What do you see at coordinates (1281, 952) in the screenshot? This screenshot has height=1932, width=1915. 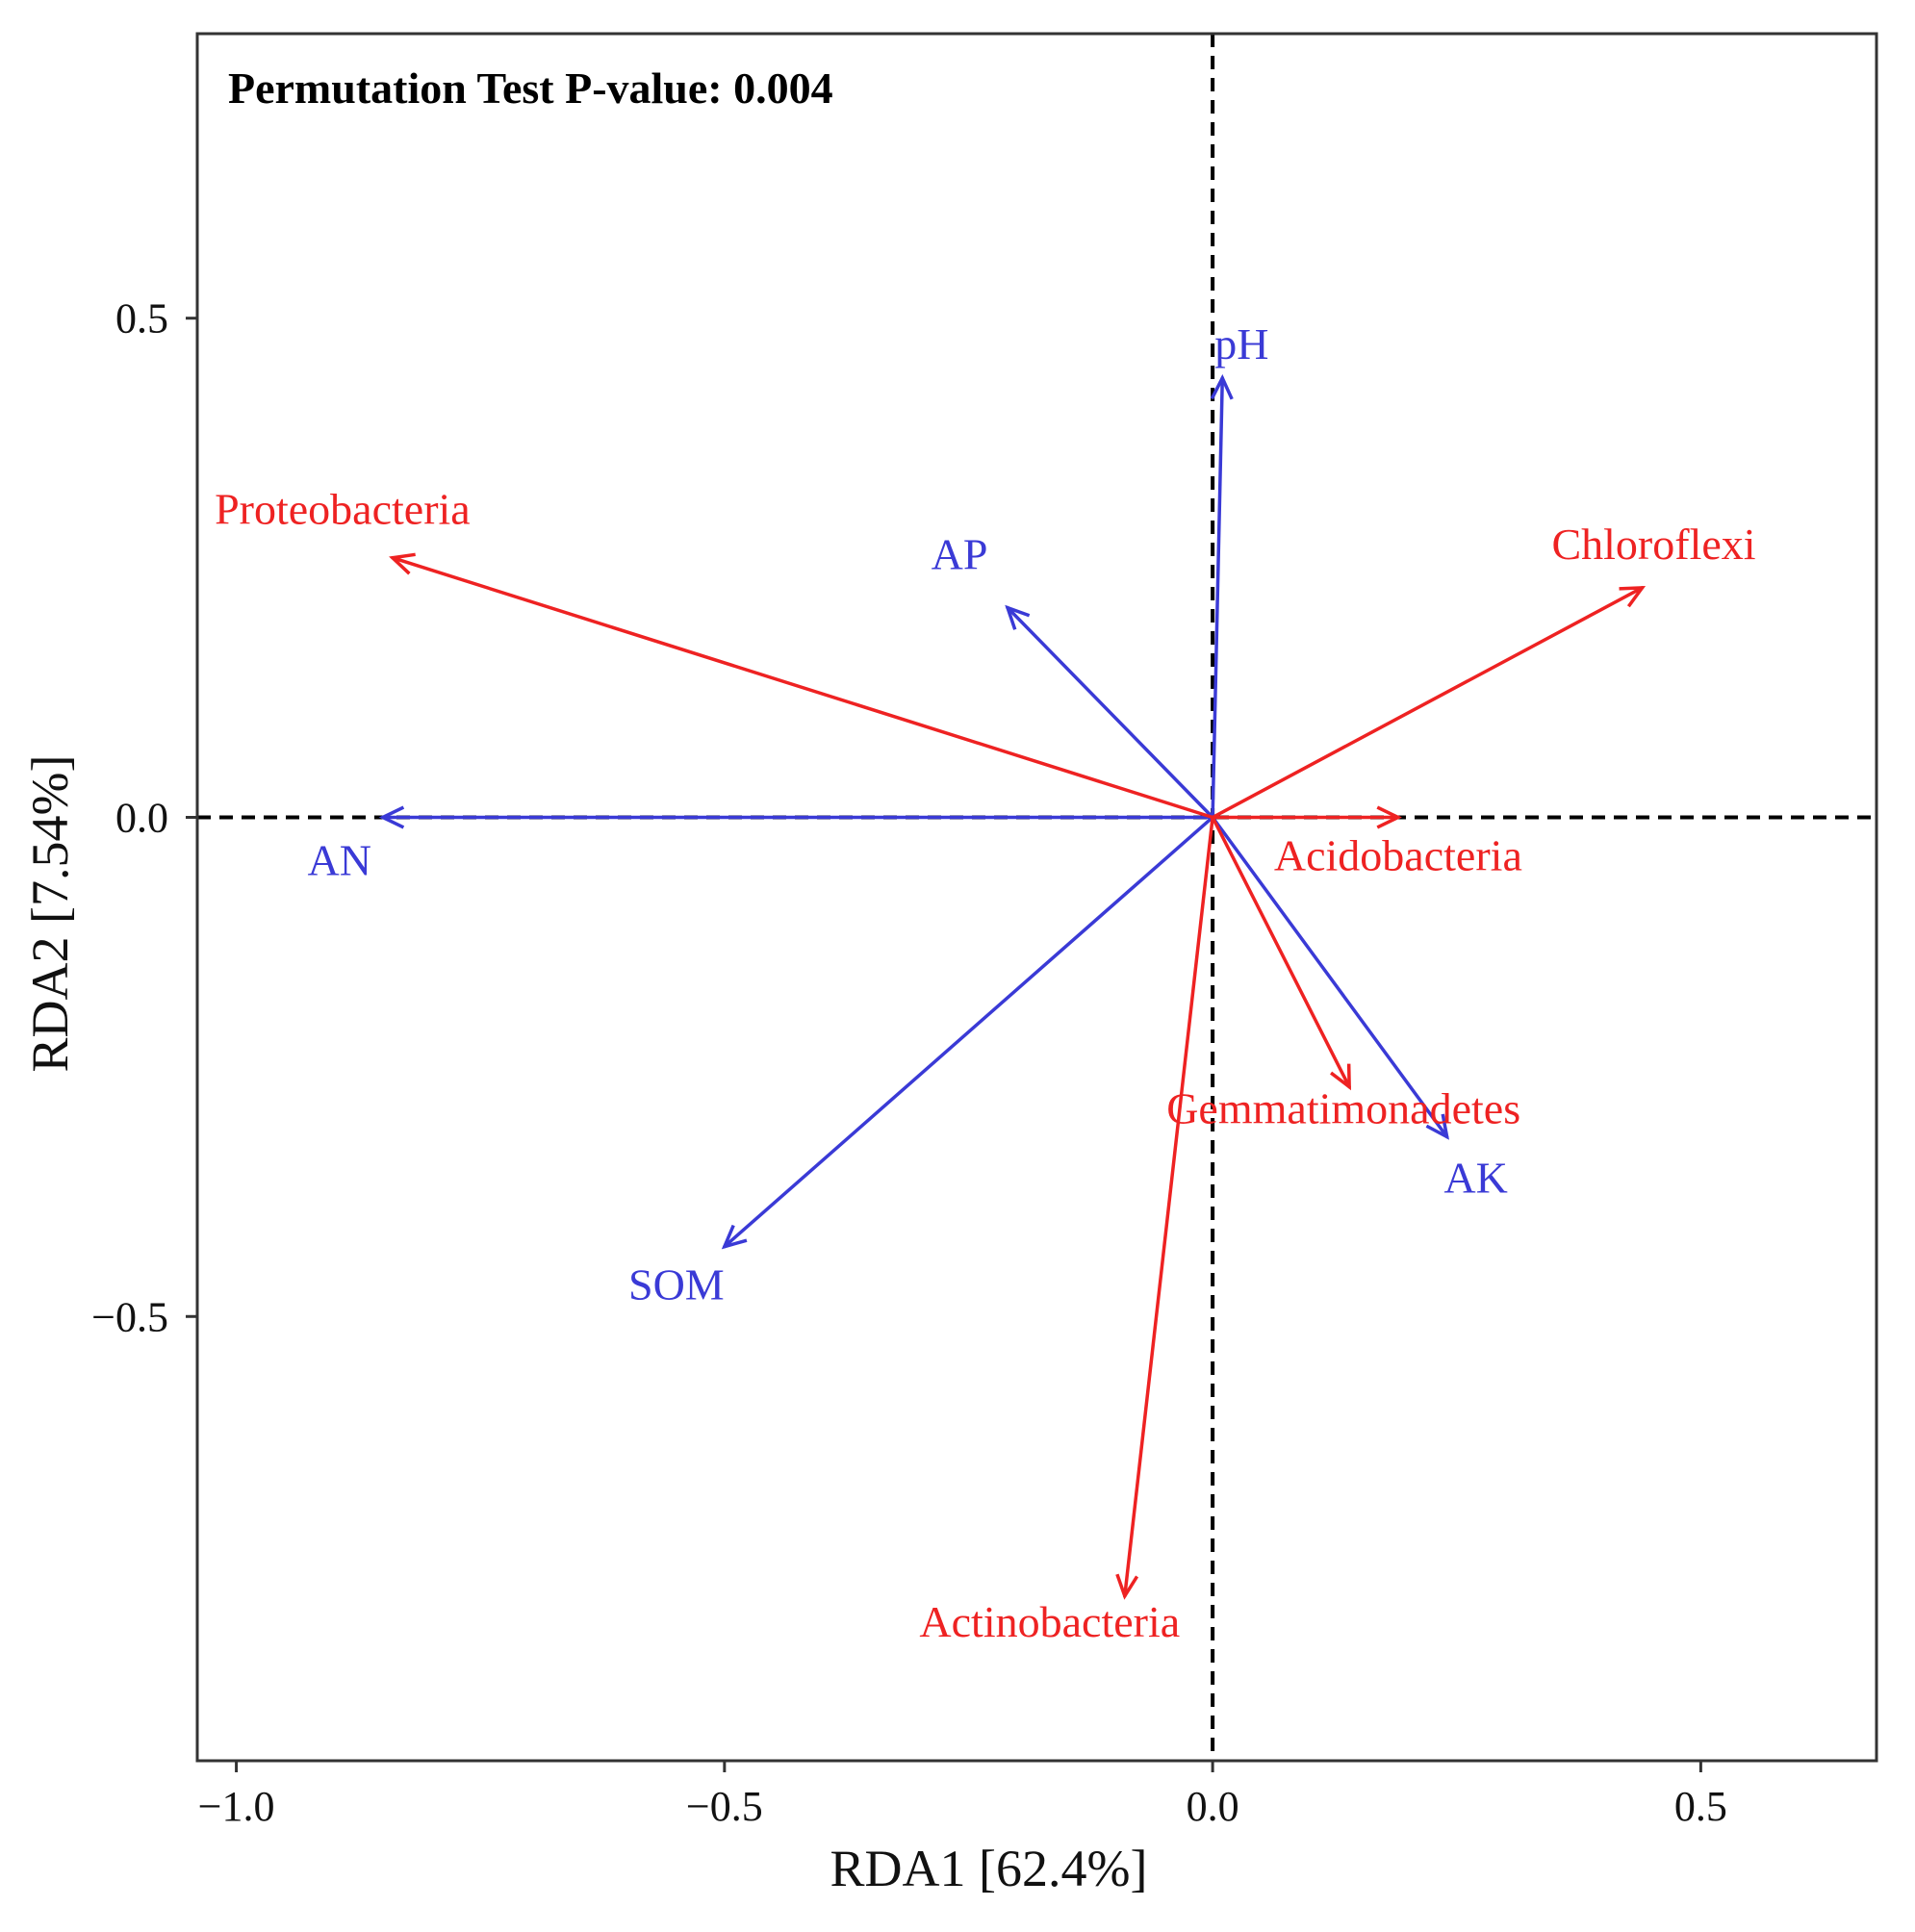 I see `vector-gemmatimonadetes` at bounding box center [1281, 952].